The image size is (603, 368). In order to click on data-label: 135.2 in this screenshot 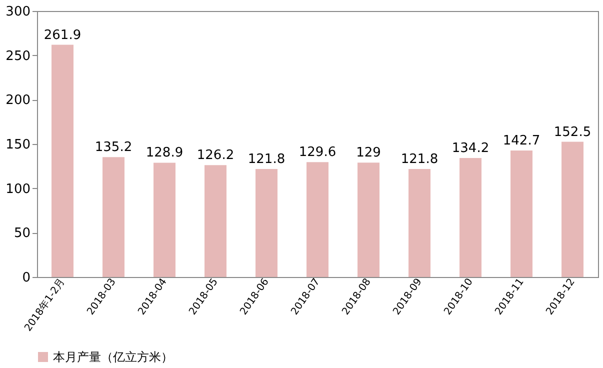, I will do `click(113, 148)`.